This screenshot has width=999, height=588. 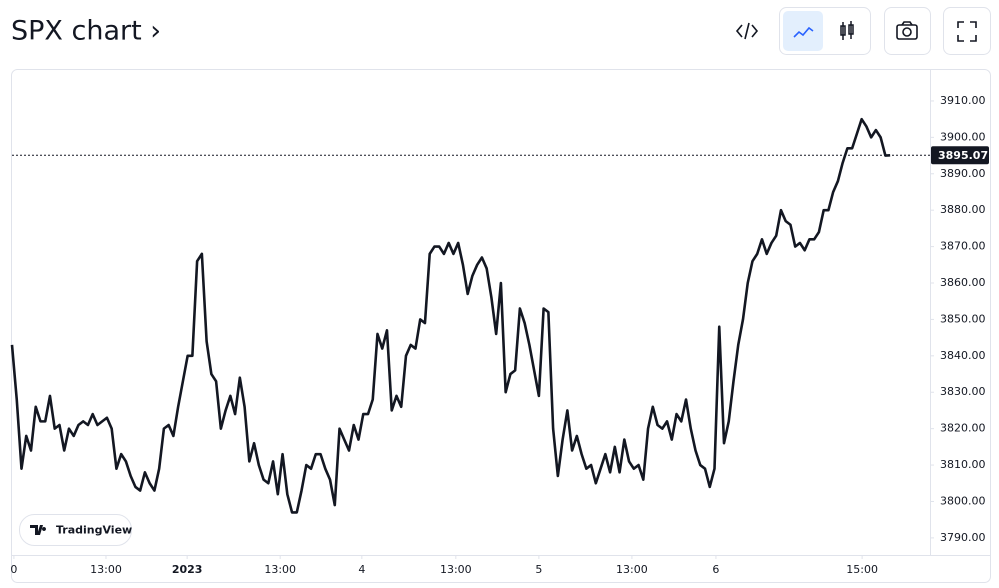 What do you see at coordinates (963, 282) in the screenshot?
I see `y-tick-label: 3860.00` at bounding box center [963, 282].